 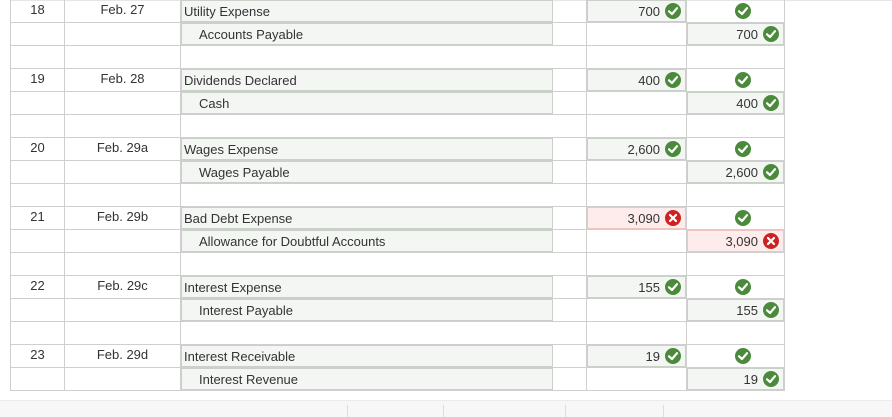 I want to click on debit-amount-field: 400, so click(x=636, y=80).